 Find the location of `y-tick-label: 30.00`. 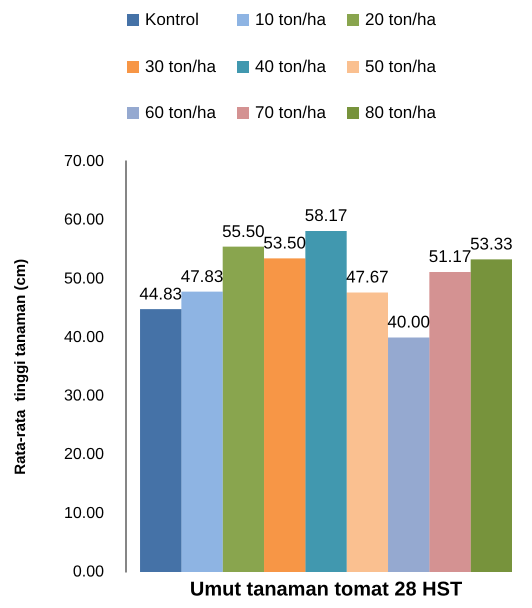

y-tick-label: 30.00 is located at coordinates (84, 396).